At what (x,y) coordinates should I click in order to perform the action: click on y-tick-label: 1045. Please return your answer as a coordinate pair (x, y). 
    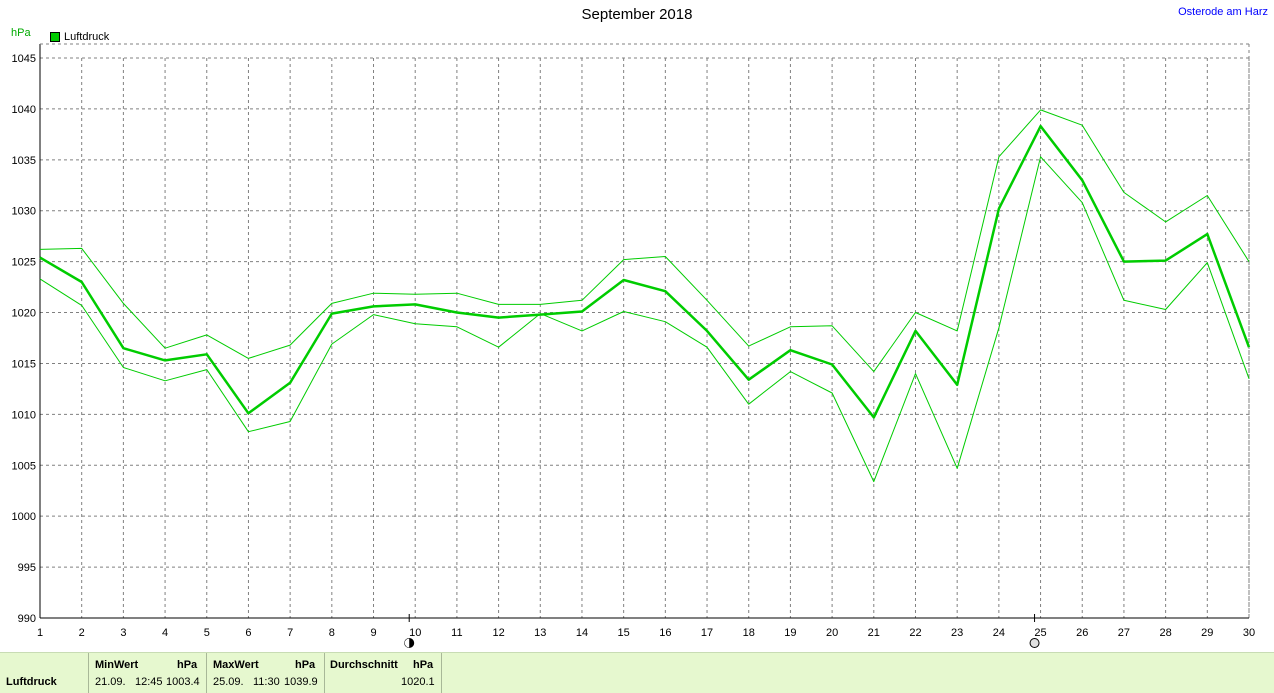
    Looking at the image, I should click on (24, 59).